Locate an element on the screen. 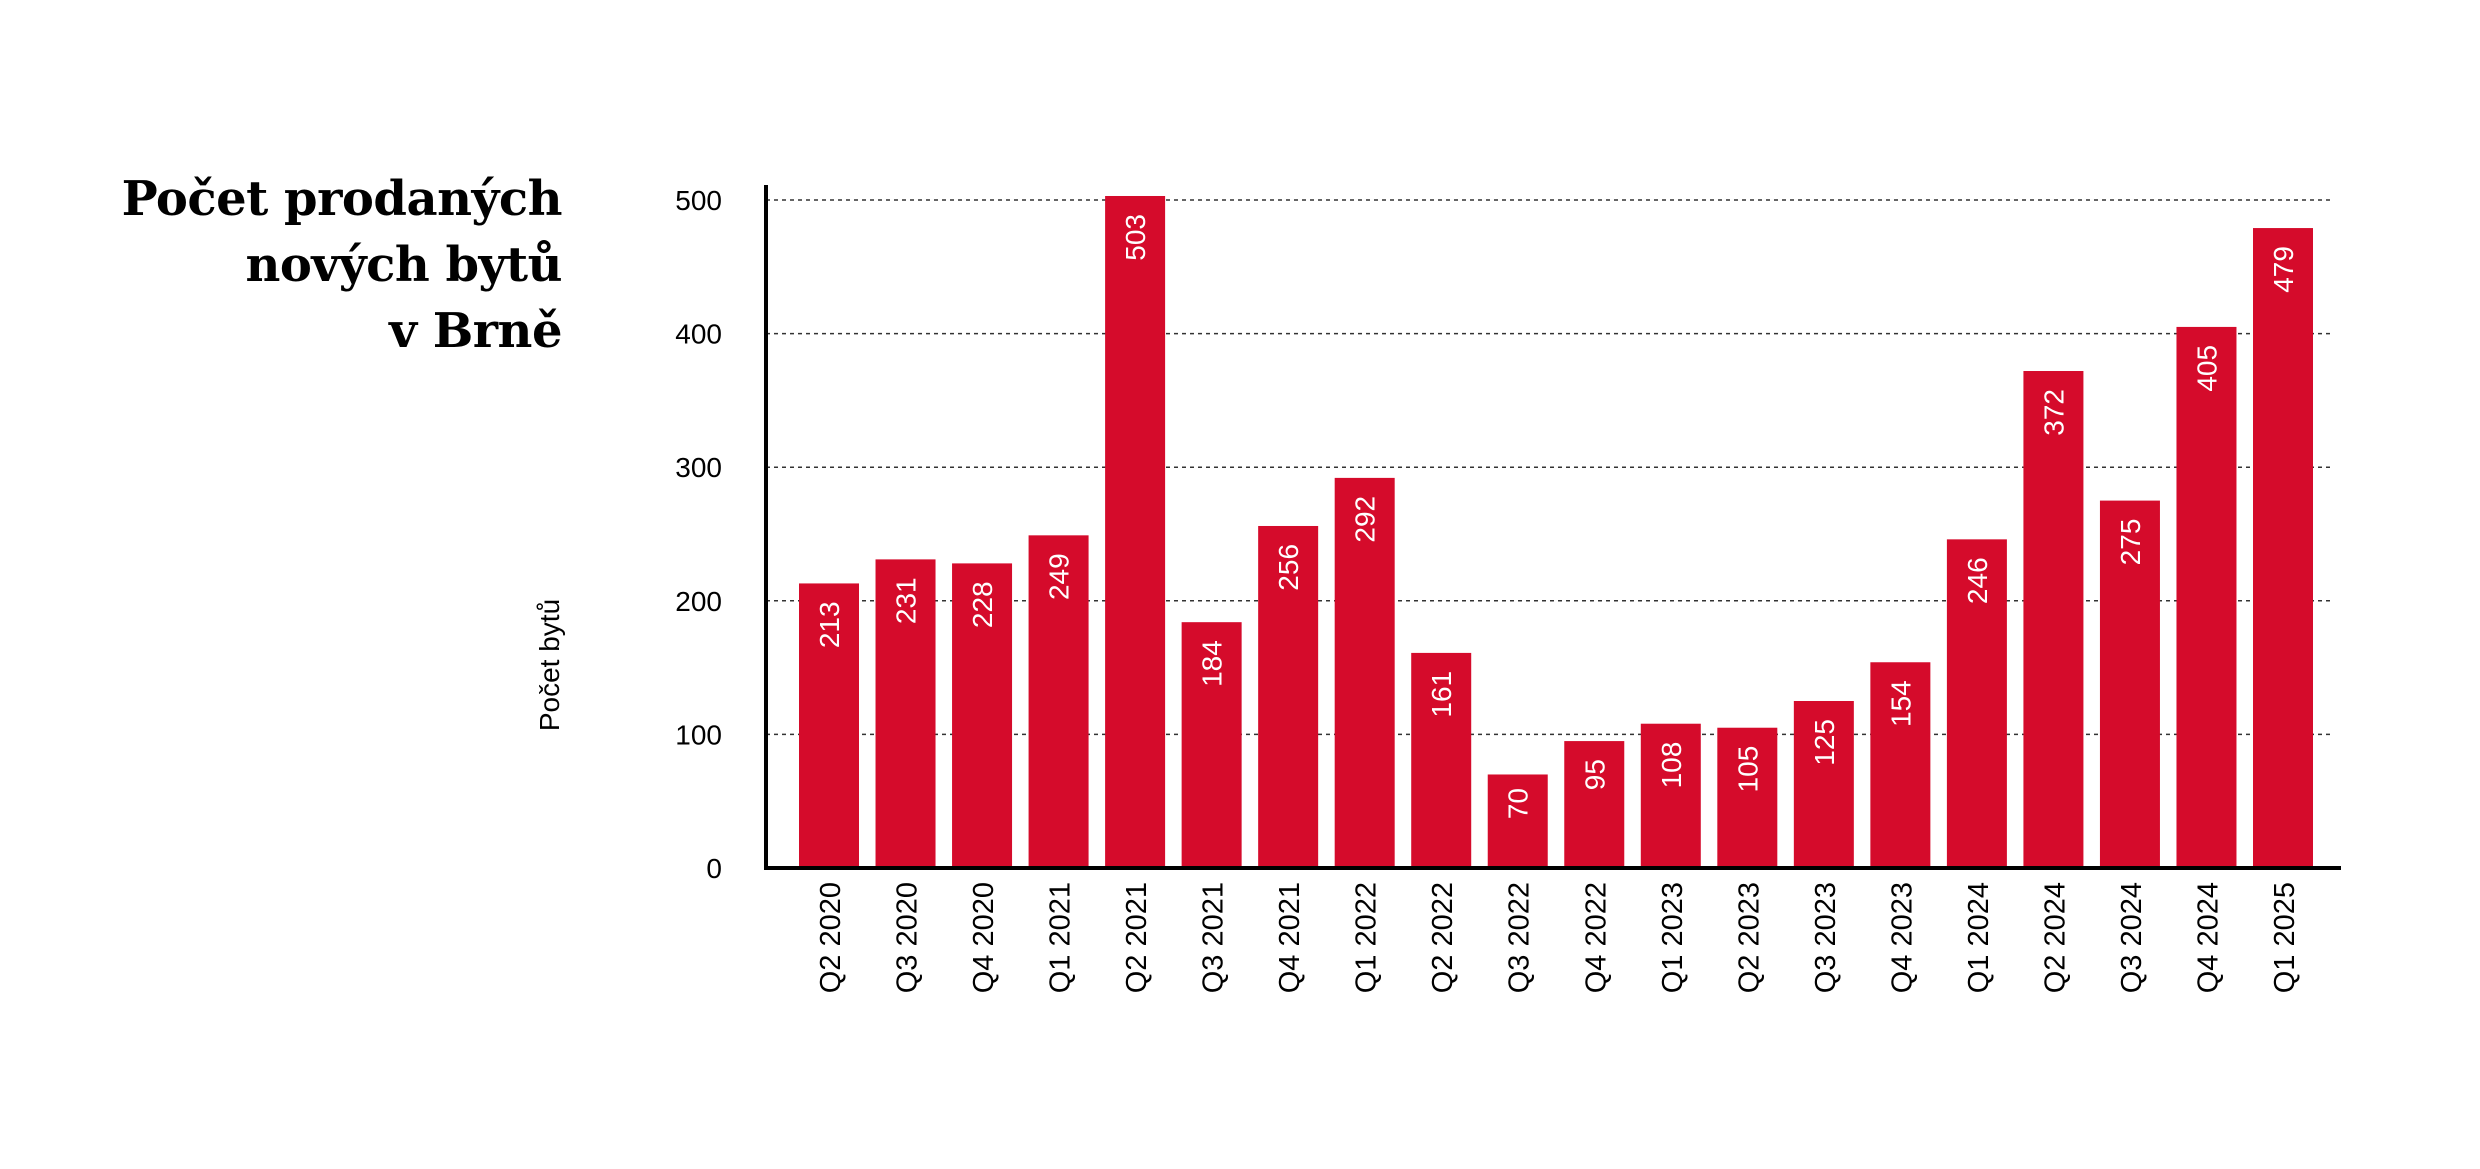 This screenshot has height=1169, width=2480. bar-value-label: 105 is located at coordinates (1747, 769).